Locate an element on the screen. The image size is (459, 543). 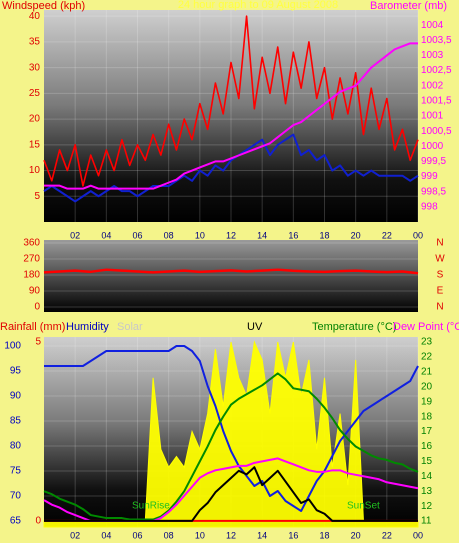
y2-tick-label: 19 is located at coordinates (427, 401).